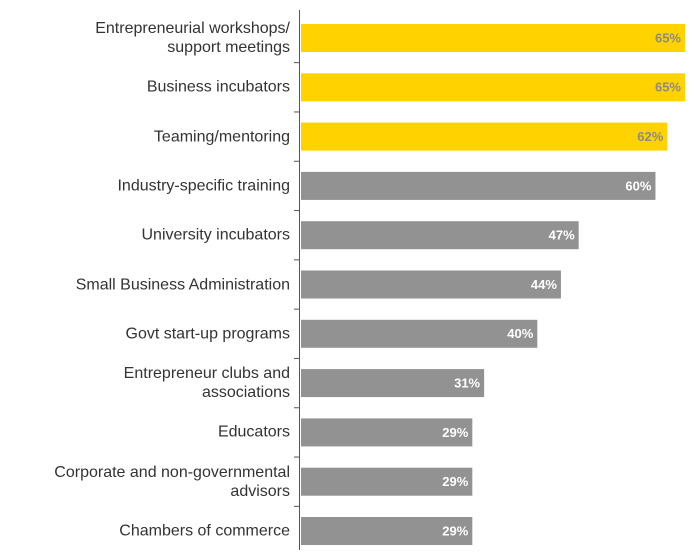 The image size is (693, 555). Describe the element at coordinates (218, 87) in the screenshot. I see `category-label: Business incubators` at that location.